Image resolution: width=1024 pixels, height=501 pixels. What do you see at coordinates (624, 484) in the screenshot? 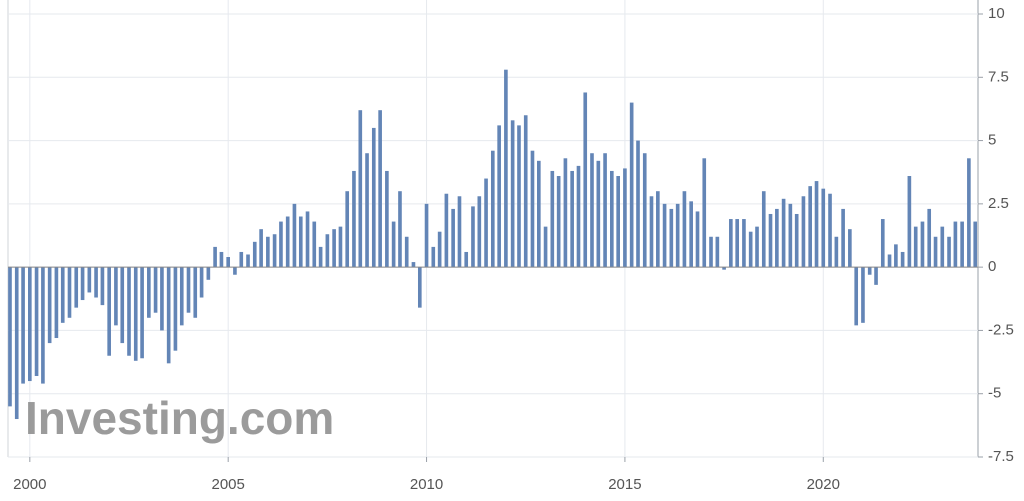
I see `x-tick-label: 2015` at bounding box center [624, 484].